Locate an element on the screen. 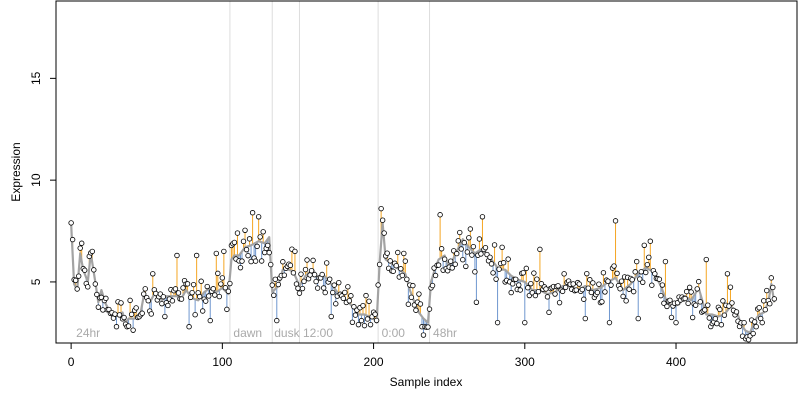 The width and height of the screenshot is (800, 400). x-axis-label: Sample index is located at coordinates (426, 382).